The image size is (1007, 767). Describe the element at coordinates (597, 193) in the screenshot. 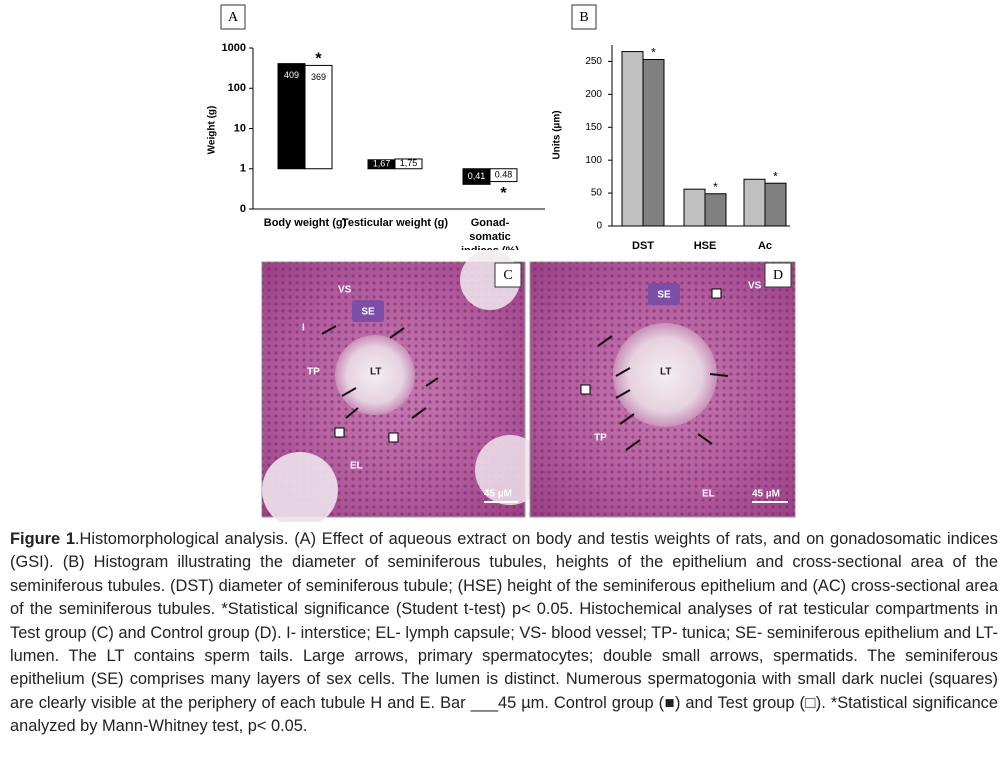

I see `y-tick-label: 50` at that location.